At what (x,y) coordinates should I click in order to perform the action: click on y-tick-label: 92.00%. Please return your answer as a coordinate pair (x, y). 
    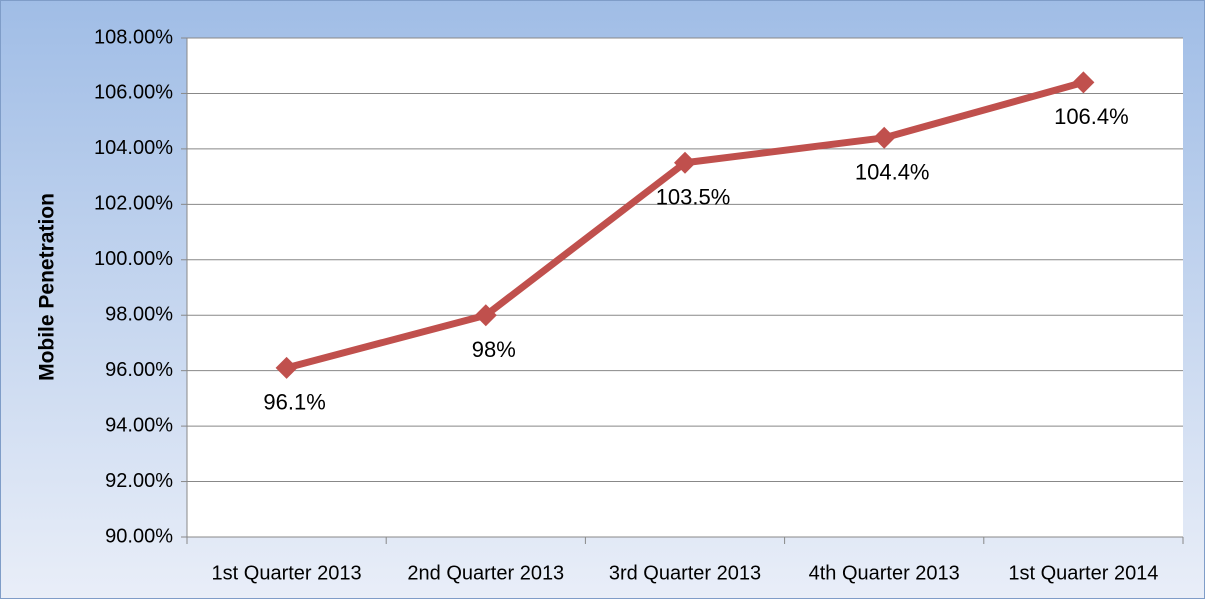
    Looking at the image, I should click on (139, 481).